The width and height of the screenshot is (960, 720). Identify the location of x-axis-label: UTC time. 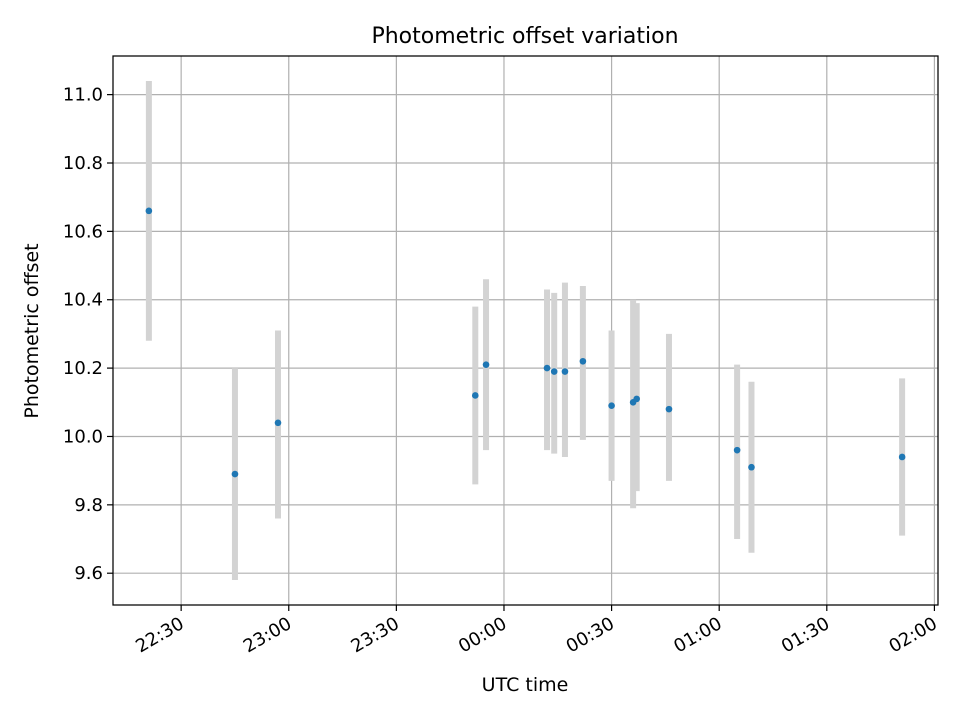
(525, 685).